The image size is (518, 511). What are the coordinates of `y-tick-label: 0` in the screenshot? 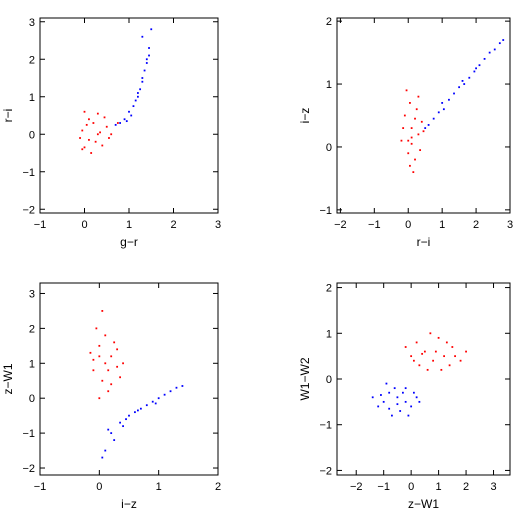 It's located at (32, 135).